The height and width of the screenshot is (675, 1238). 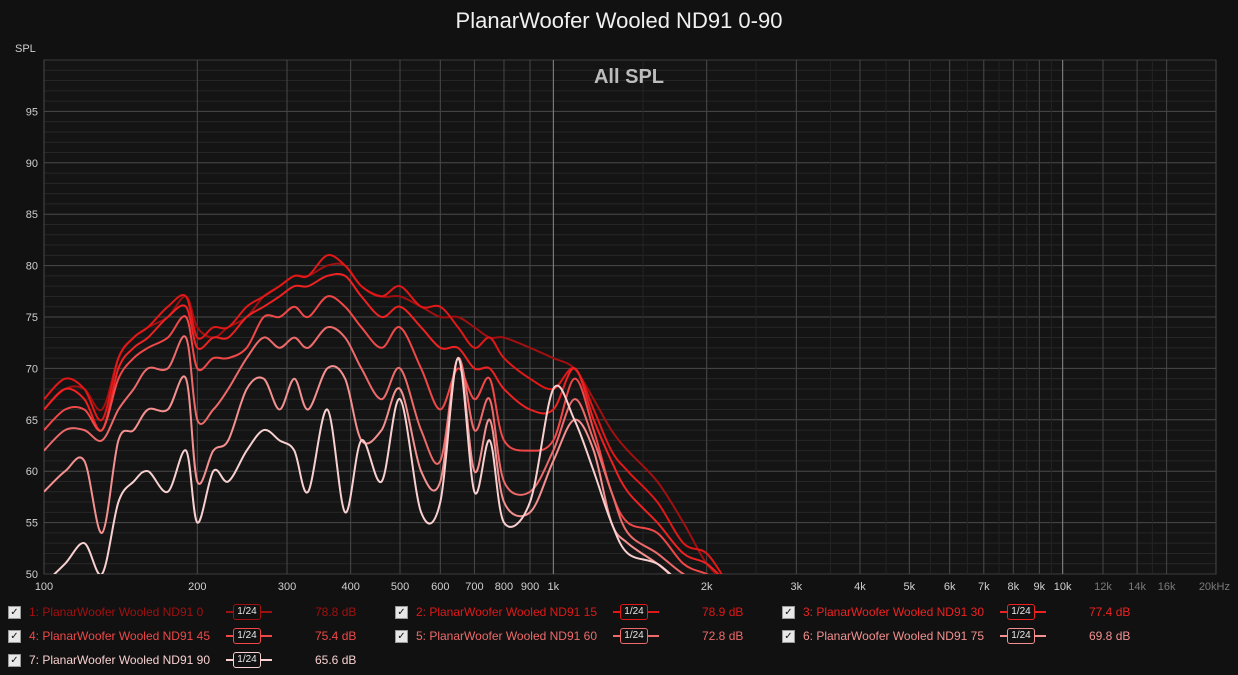 What do you see at coordinates (629, 77) in the screenshot?
I see `chart-subtitle: All SPL` at bounding box center [629, 77].